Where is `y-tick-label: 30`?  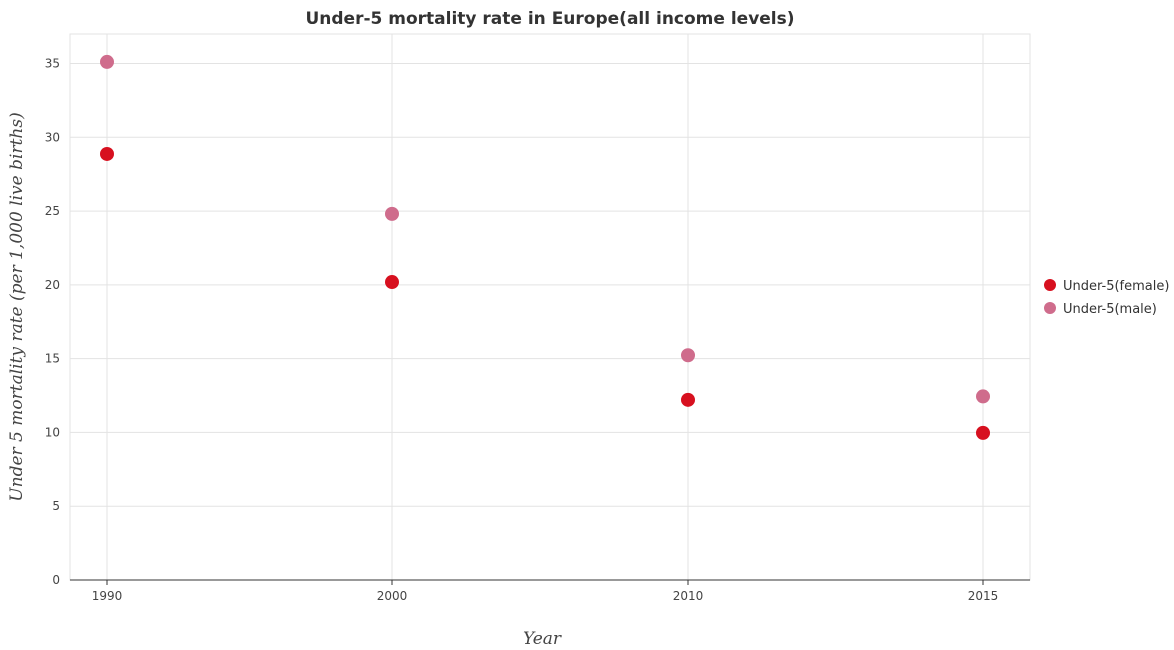 y-tick-label: 30 is located at coordinates (52, 137).